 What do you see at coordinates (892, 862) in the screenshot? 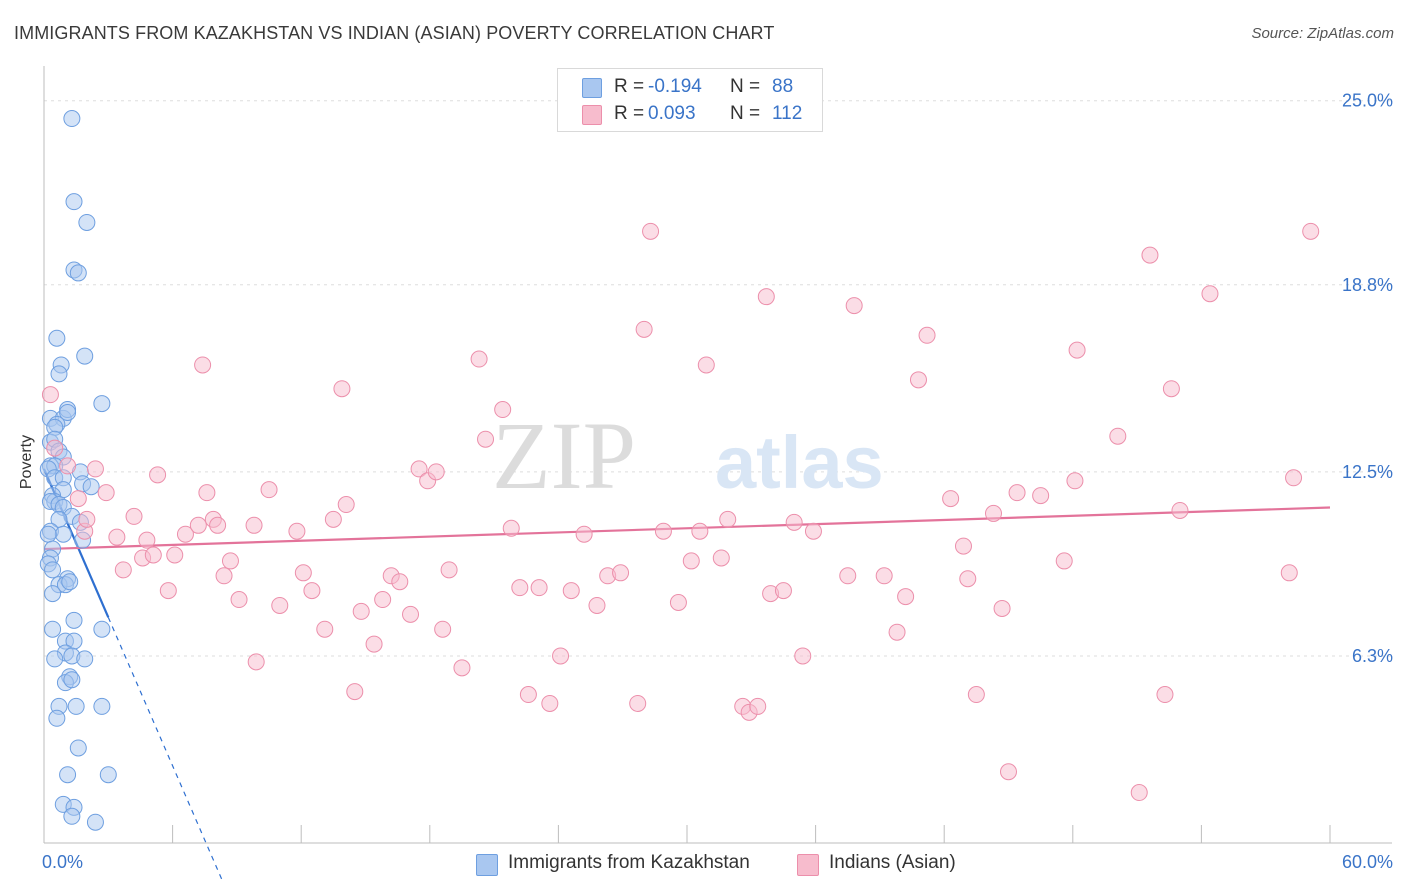
I see `legend-label: Indians (Asian)` at bounding box center [892, 862].